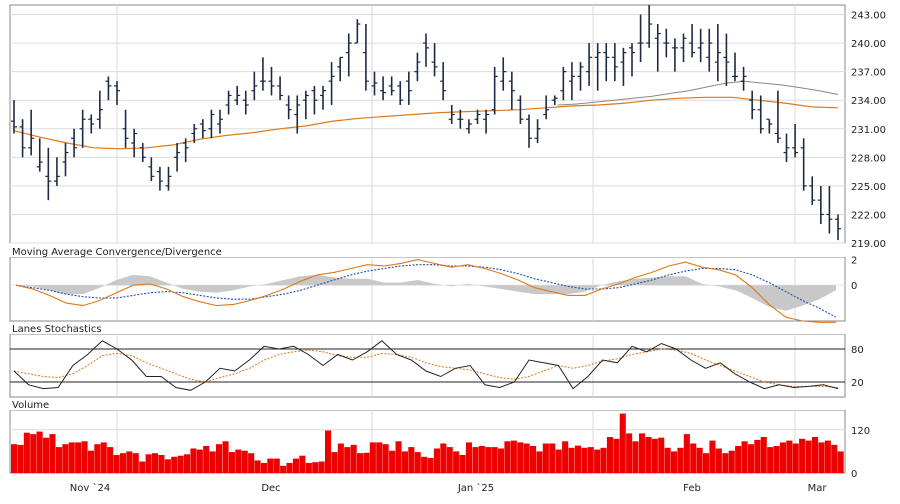 The height and width of the screenshot is (504, 900). I want to click on volume-y-tick-label: 0, so click(854, 474).